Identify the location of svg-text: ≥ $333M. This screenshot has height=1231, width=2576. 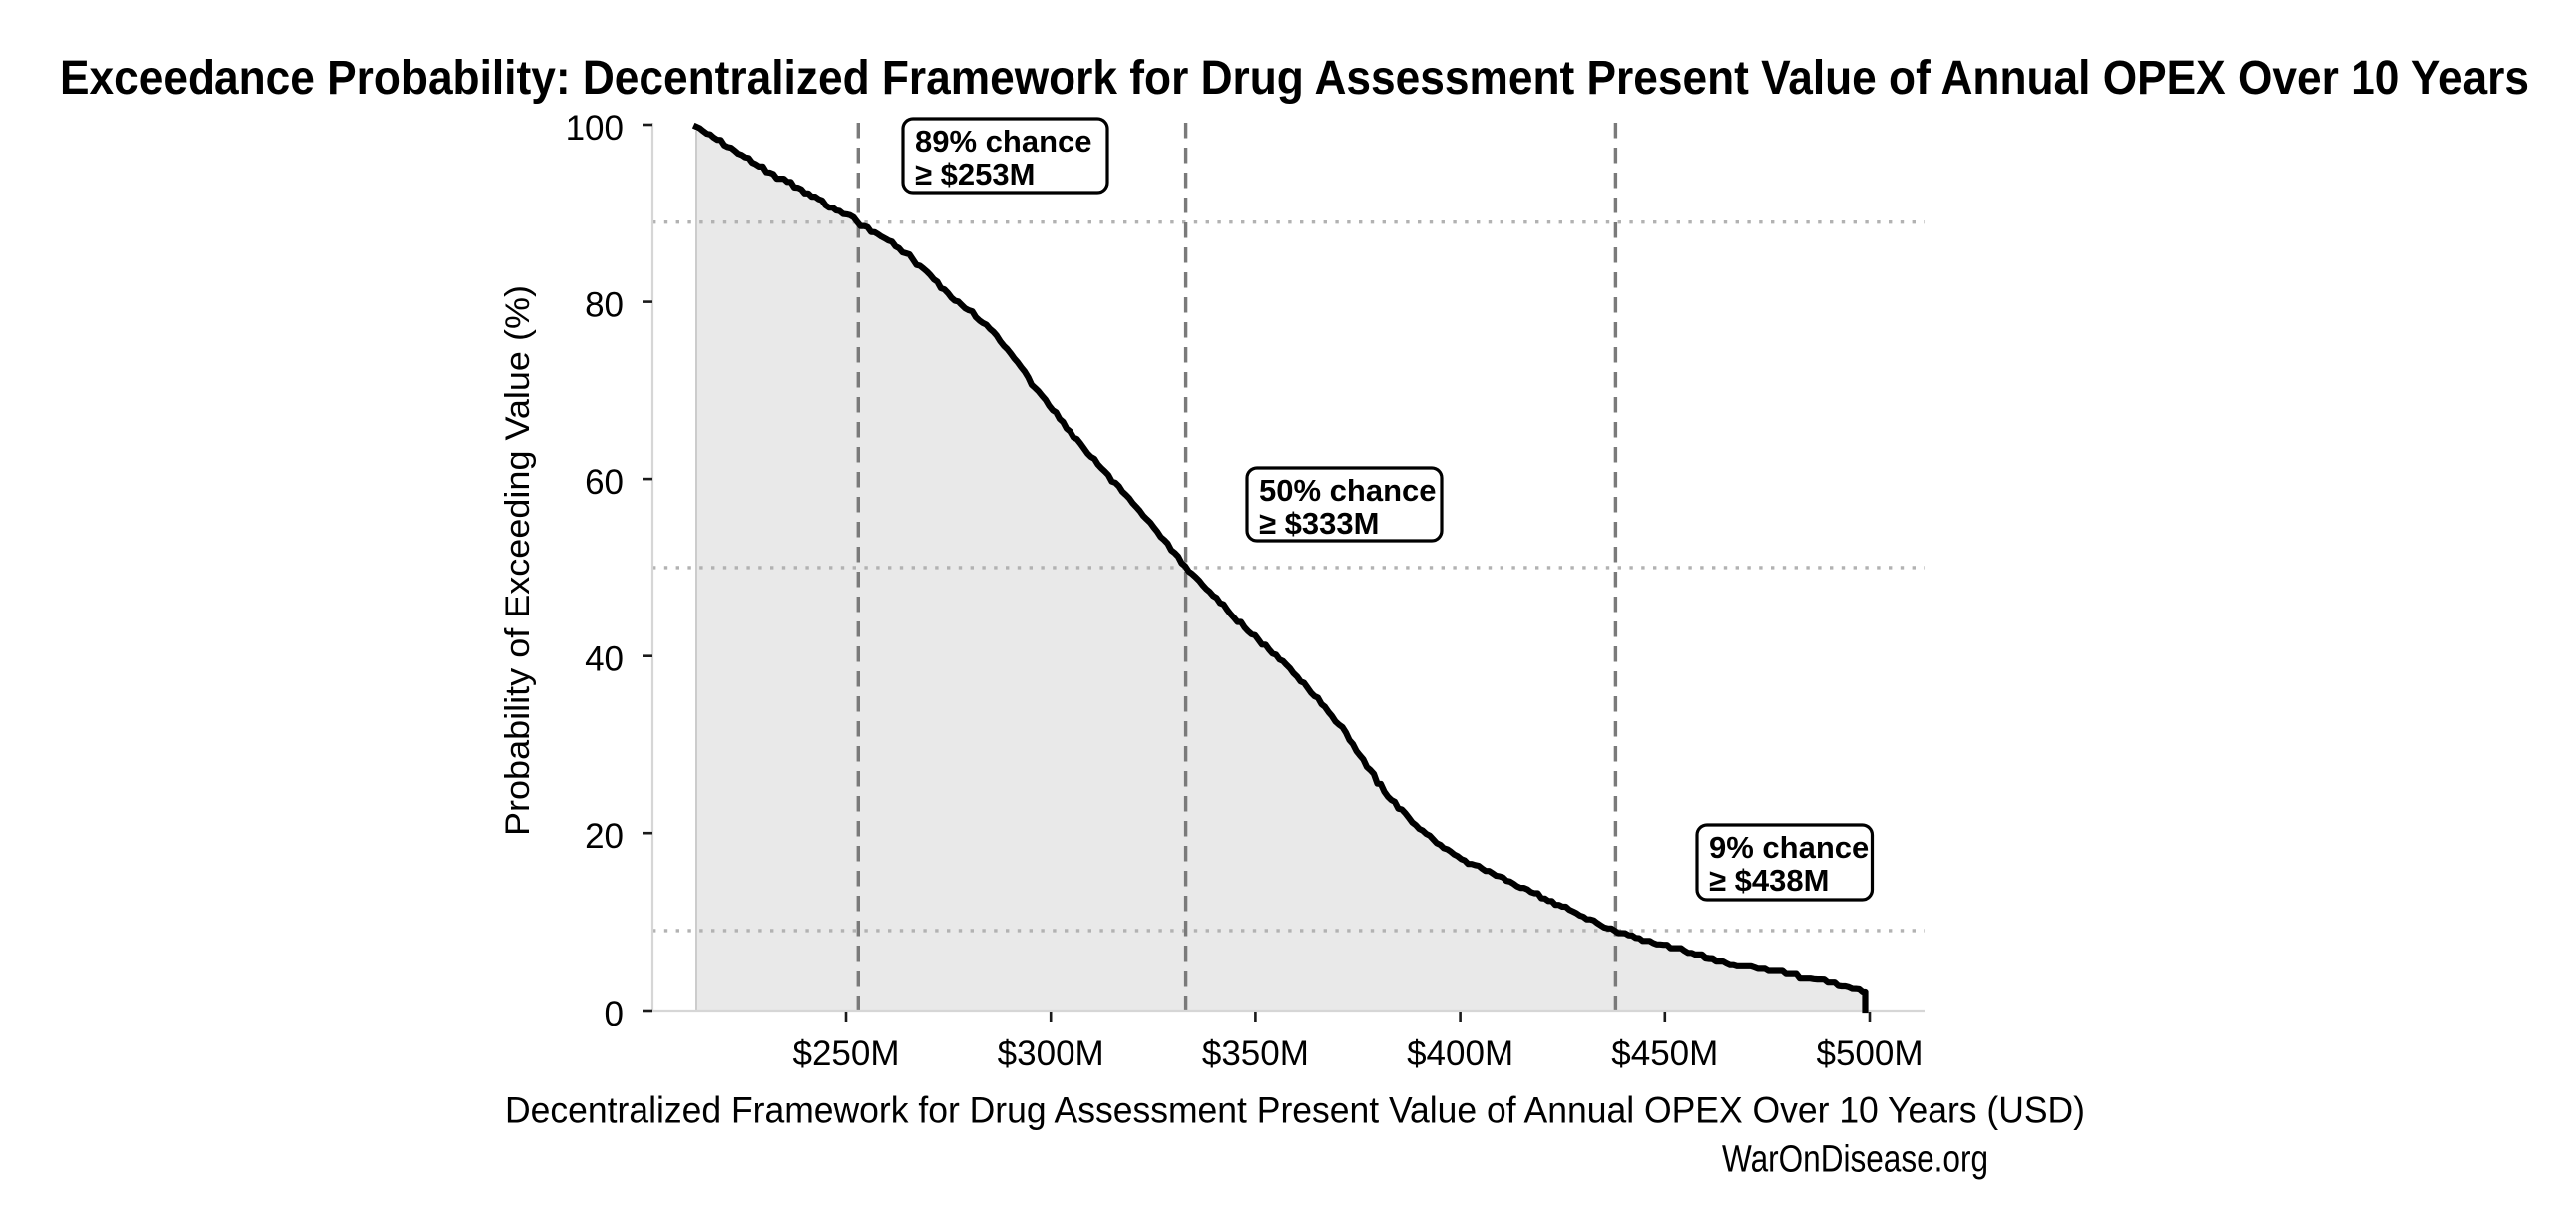
(1319, 523).